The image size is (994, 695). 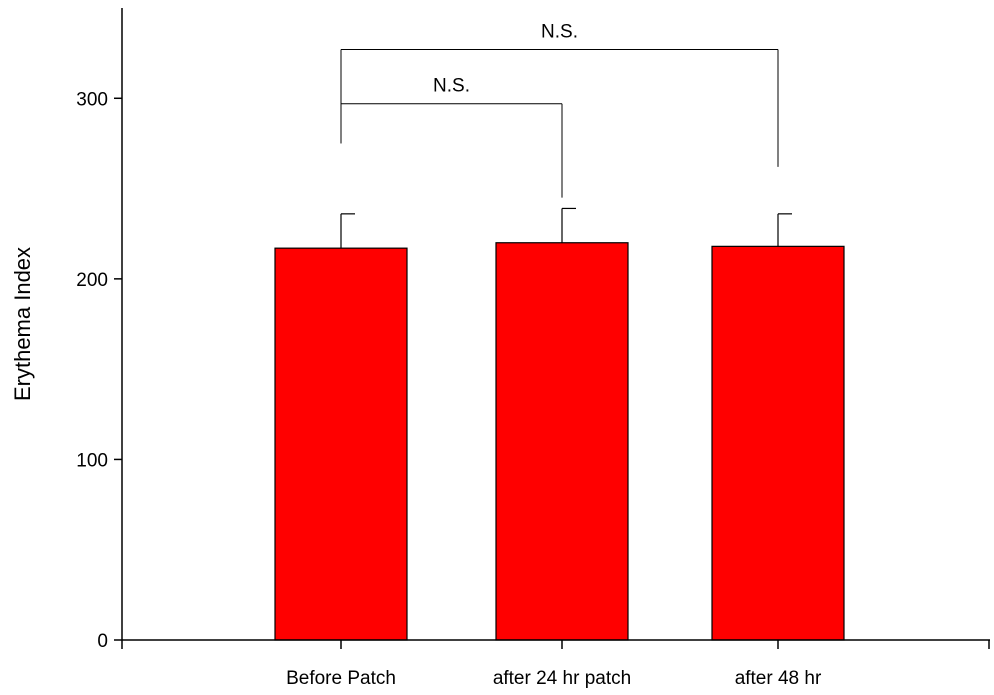 I want to click on x-tick-label-0: Before Patch, so click(x=341, y=678).